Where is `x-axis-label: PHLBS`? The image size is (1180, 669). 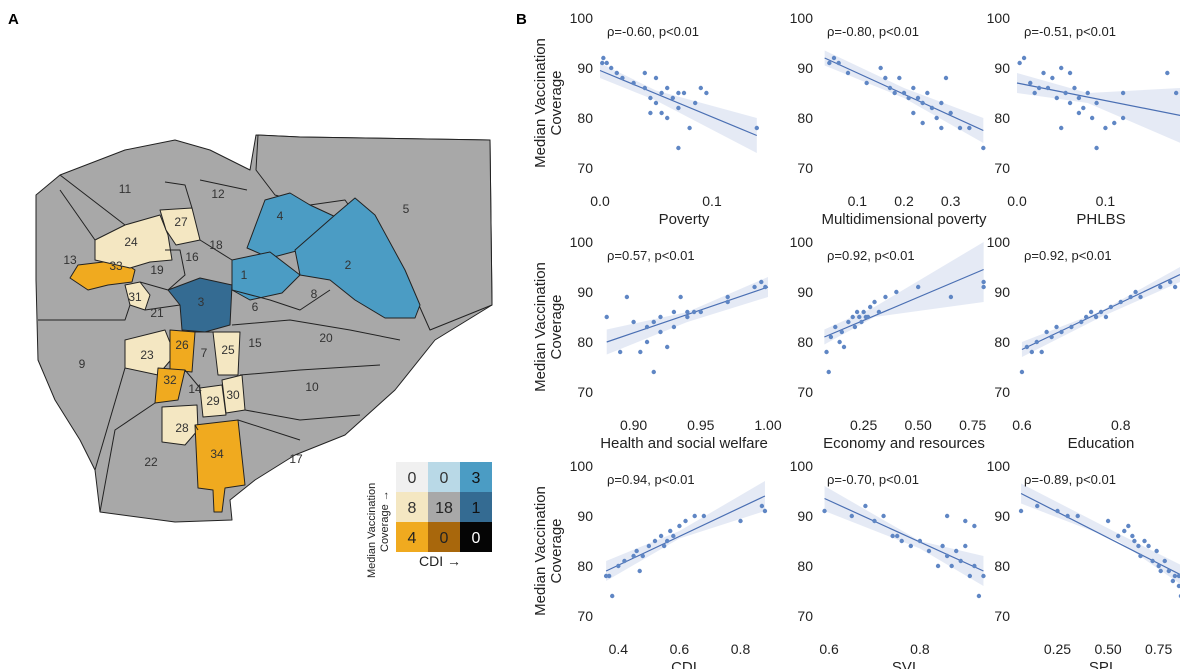 x-axis-label: PHLBS is located at coordinates (1100, 219).